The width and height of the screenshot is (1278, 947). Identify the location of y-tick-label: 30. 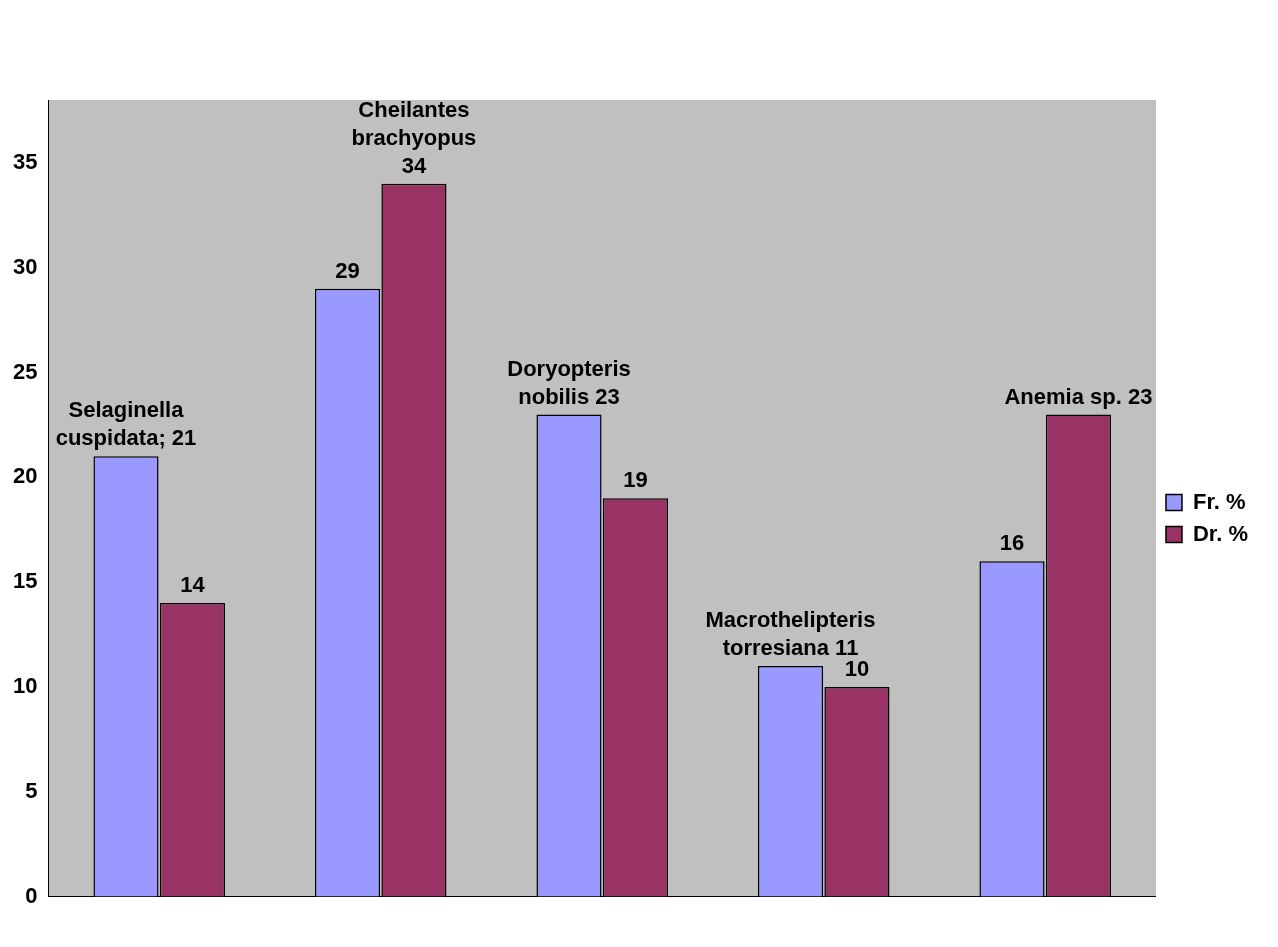
(25, 266).